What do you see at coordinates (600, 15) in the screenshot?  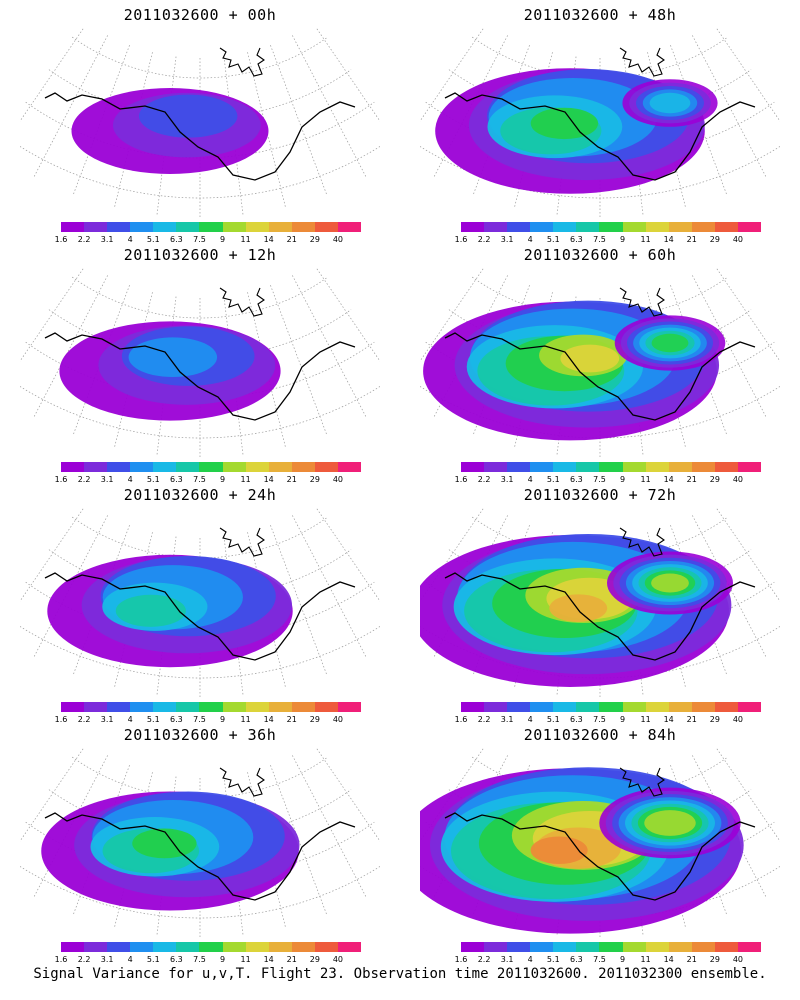 I see `panel-title: 2011032600 + 48h` at bounding box center [600, 15].